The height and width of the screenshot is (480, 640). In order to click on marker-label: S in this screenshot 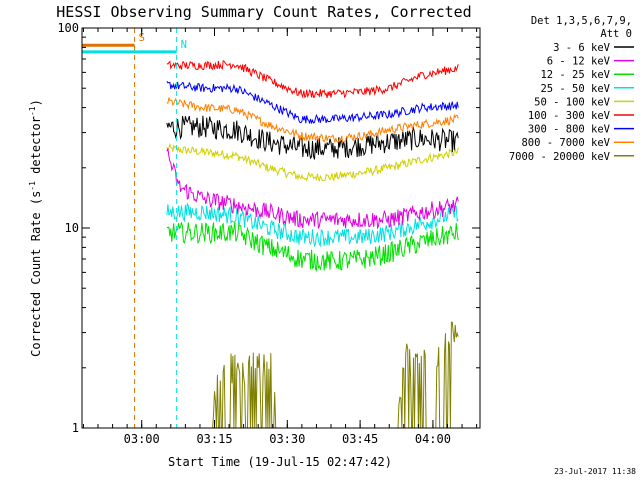, I will do `click(142, 38)`.